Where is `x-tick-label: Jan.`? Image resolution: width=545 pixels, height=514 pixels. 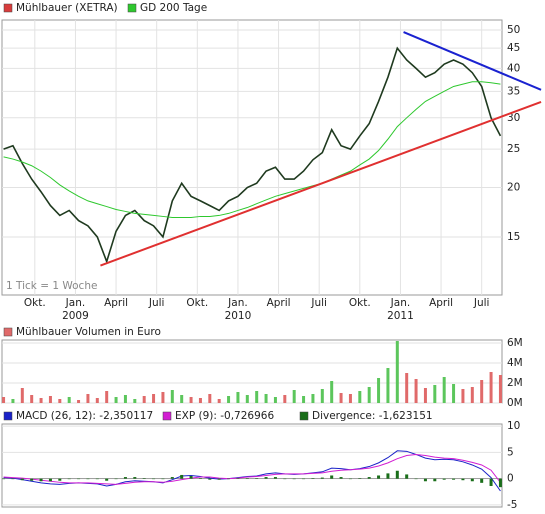 x-tick-label: Jan. is located at coordinates (75, 303).